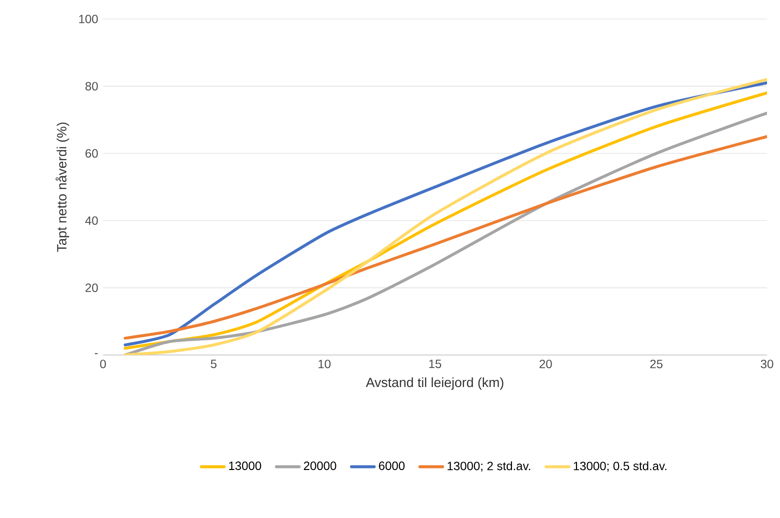  What do you see at coordinates (245, 466) in the screenshot?
I see `legend-label: 13000` at bounding box center [245, 466].